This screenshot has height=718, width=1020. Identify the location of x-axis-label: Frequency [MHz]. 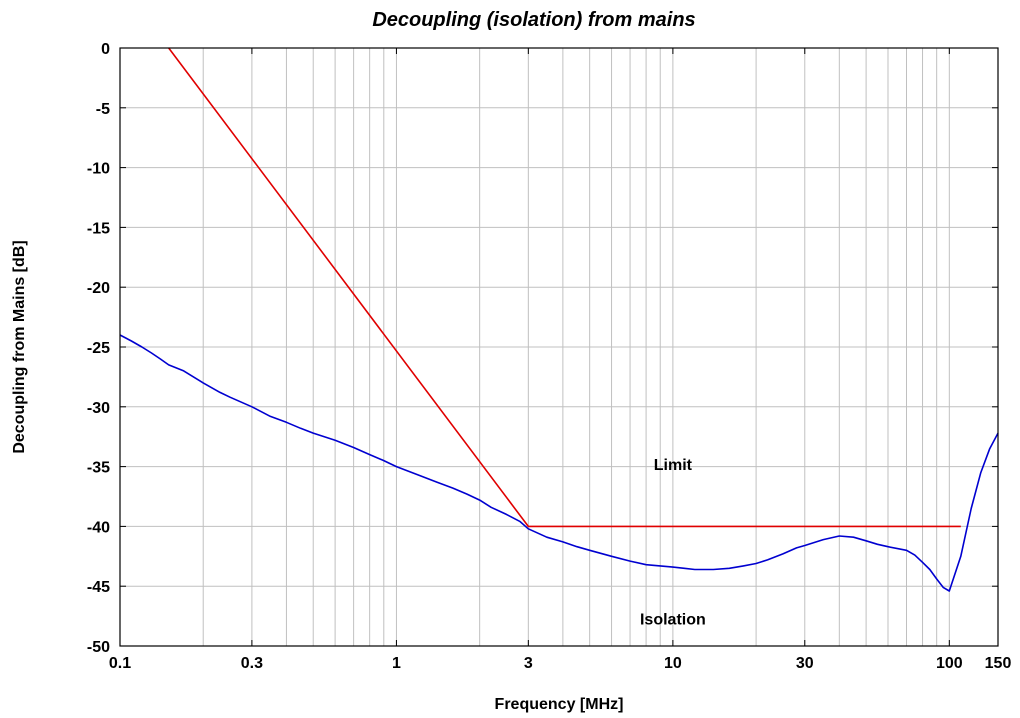
(559, 704).